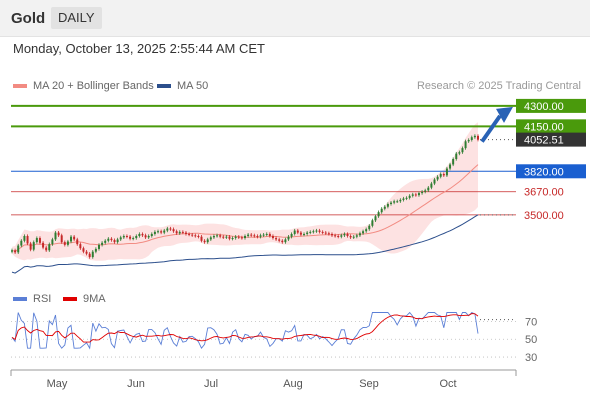 This screenshot has height=400, width=590. I want to click on level-label-4150.00: 4150.00, so click(544, 127).